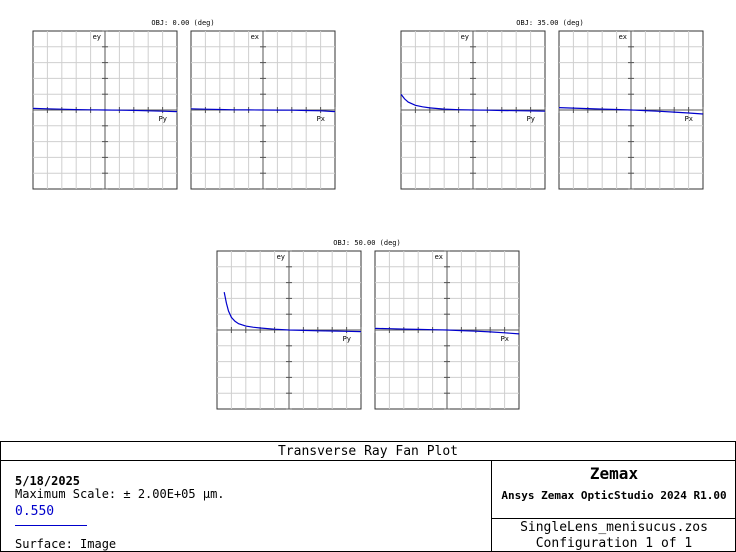 This screenshot has height=552, width=736. I want to click on field-2-sagittal-ylabel: ex, so click(439, 257).